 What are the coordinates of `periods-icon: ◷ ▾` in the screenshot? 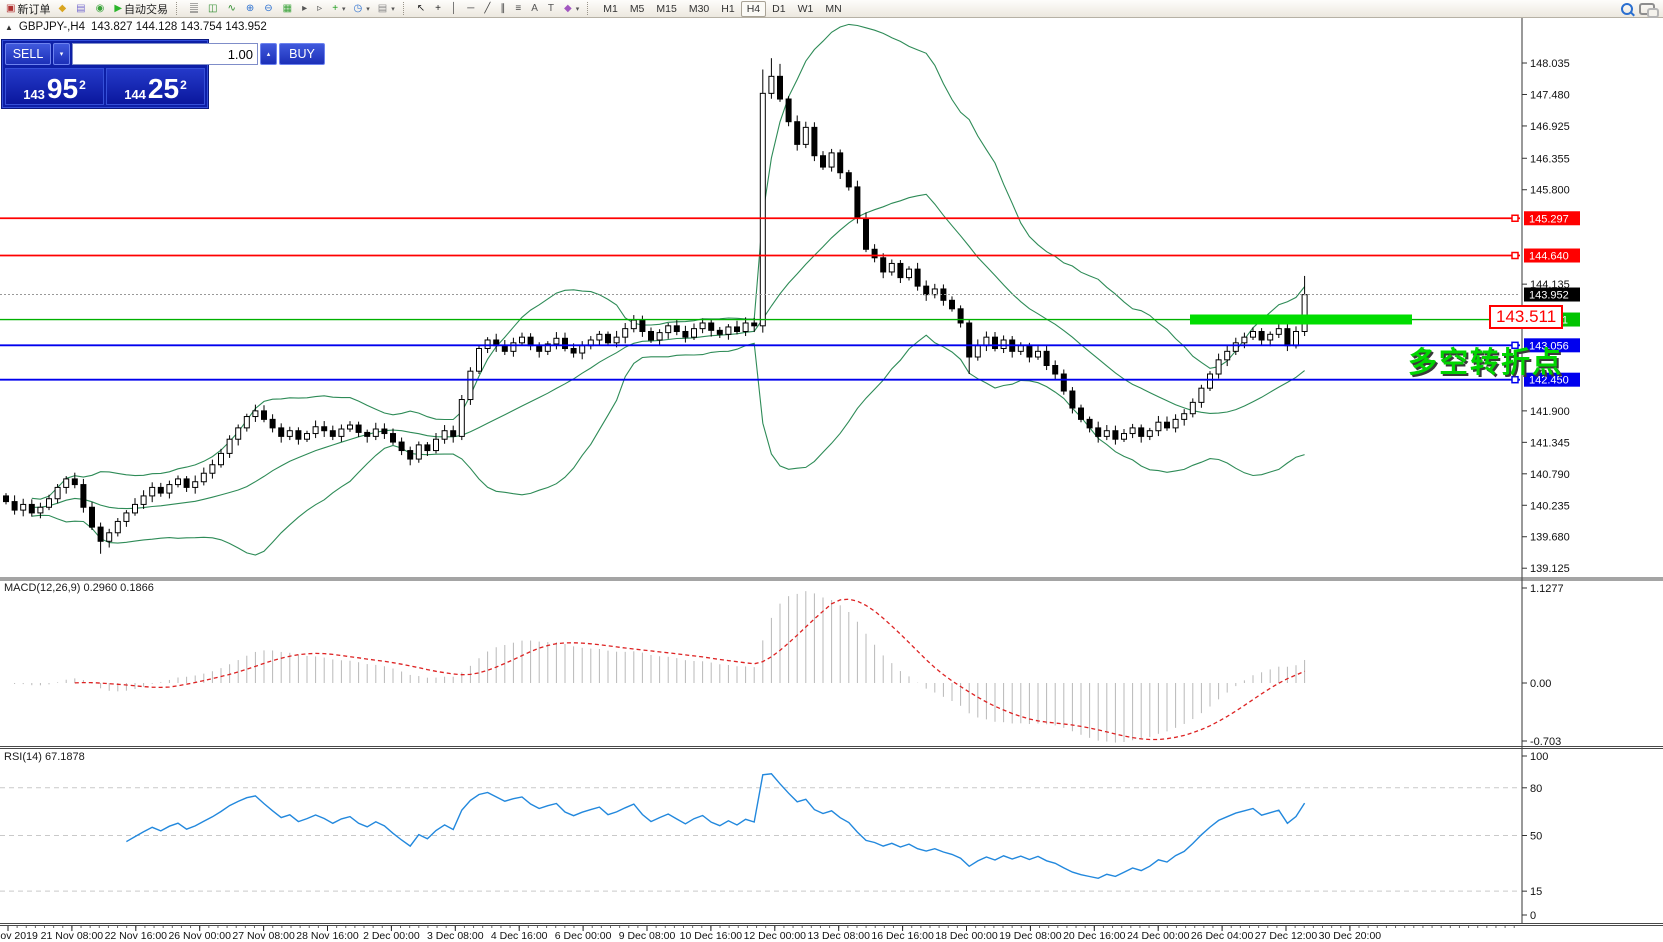 It's located at (362, 8).